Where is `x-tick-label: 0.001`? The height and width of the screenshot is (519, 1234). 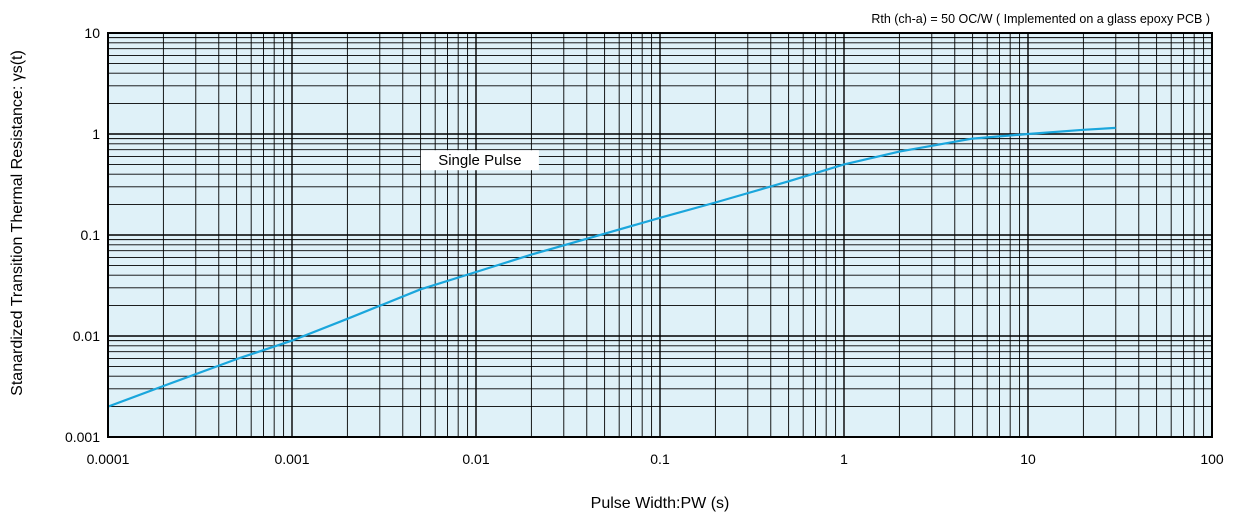
x-tick-label: 0.001 is located at coordinates (291, 459).